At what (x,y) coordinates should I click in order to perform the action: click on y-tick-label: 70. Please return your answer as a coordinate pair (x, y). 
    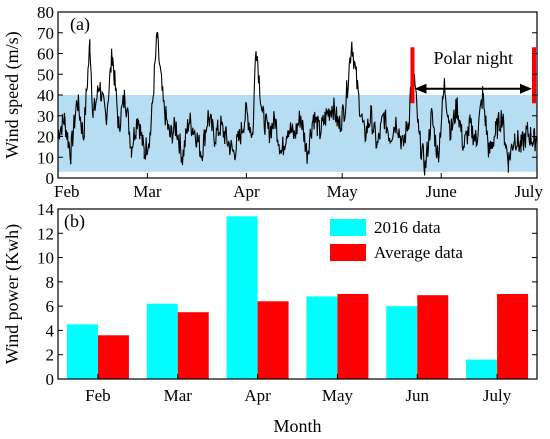
    Looking at the image, I should click on (45, 33).